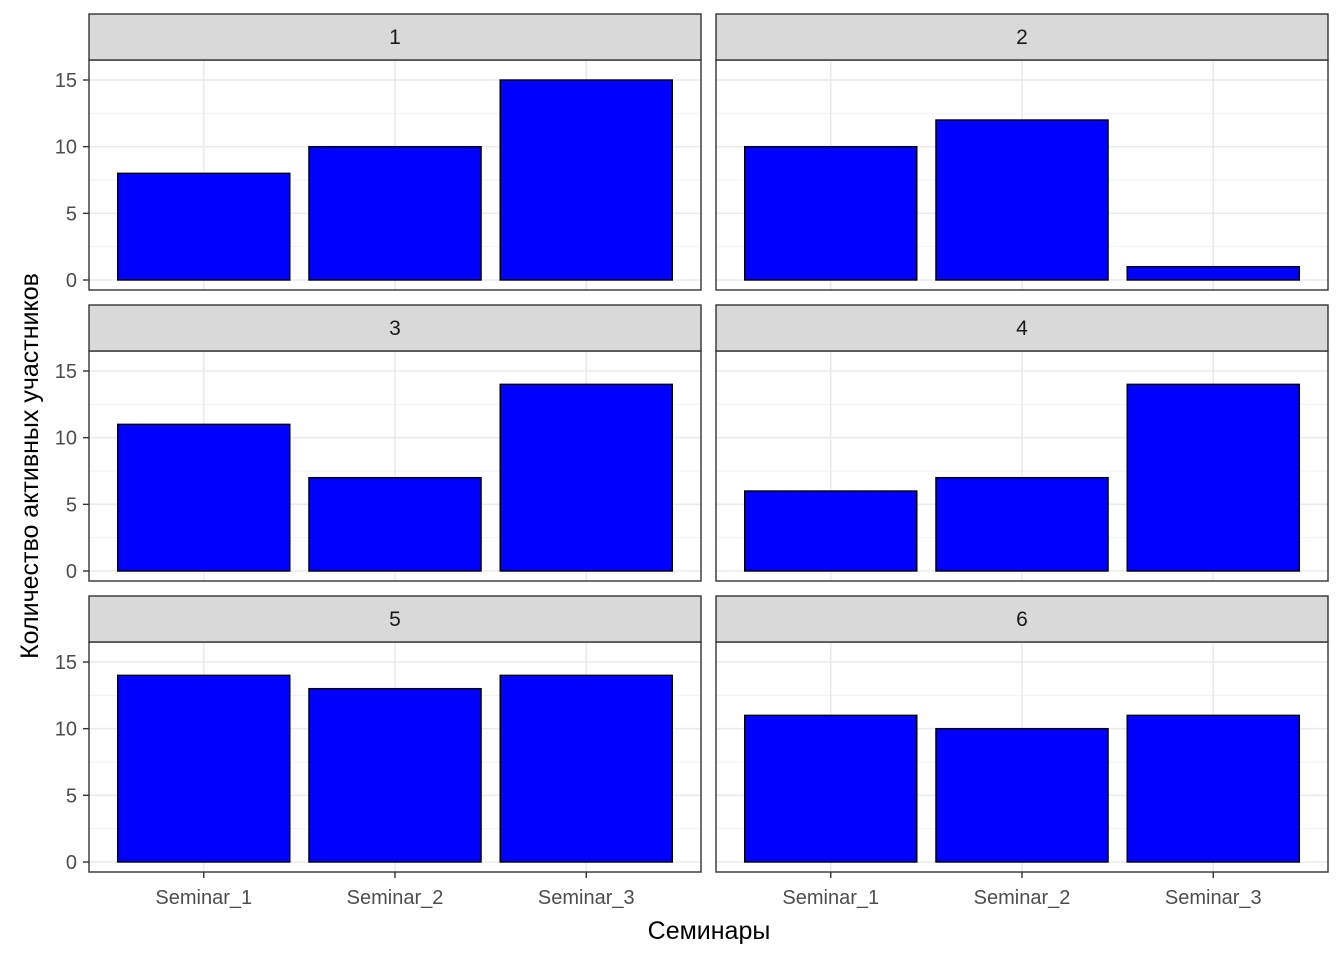 Image resolution: width=1344 pixels, height=960 pixels. I want to click on panel-2: 2, so click(1022, 152).